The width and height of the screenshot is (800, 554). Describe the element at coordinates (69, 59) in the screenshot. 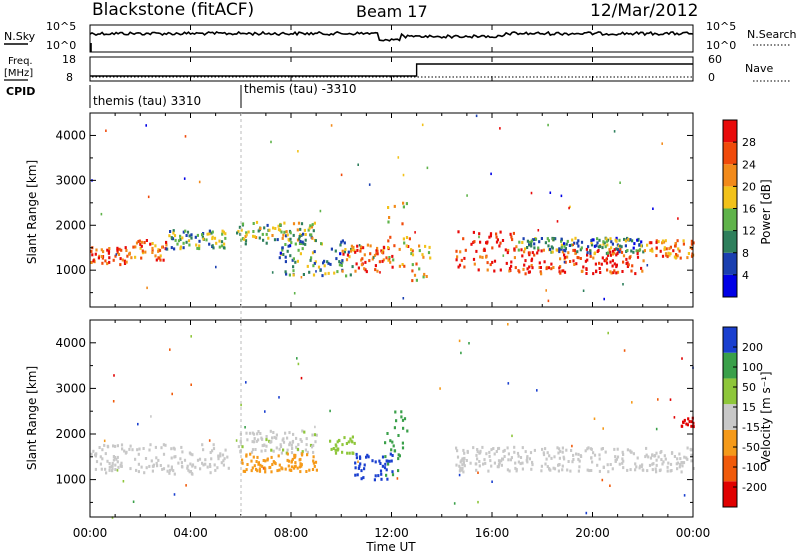

I see `freq-tick-top: 18` at that location.